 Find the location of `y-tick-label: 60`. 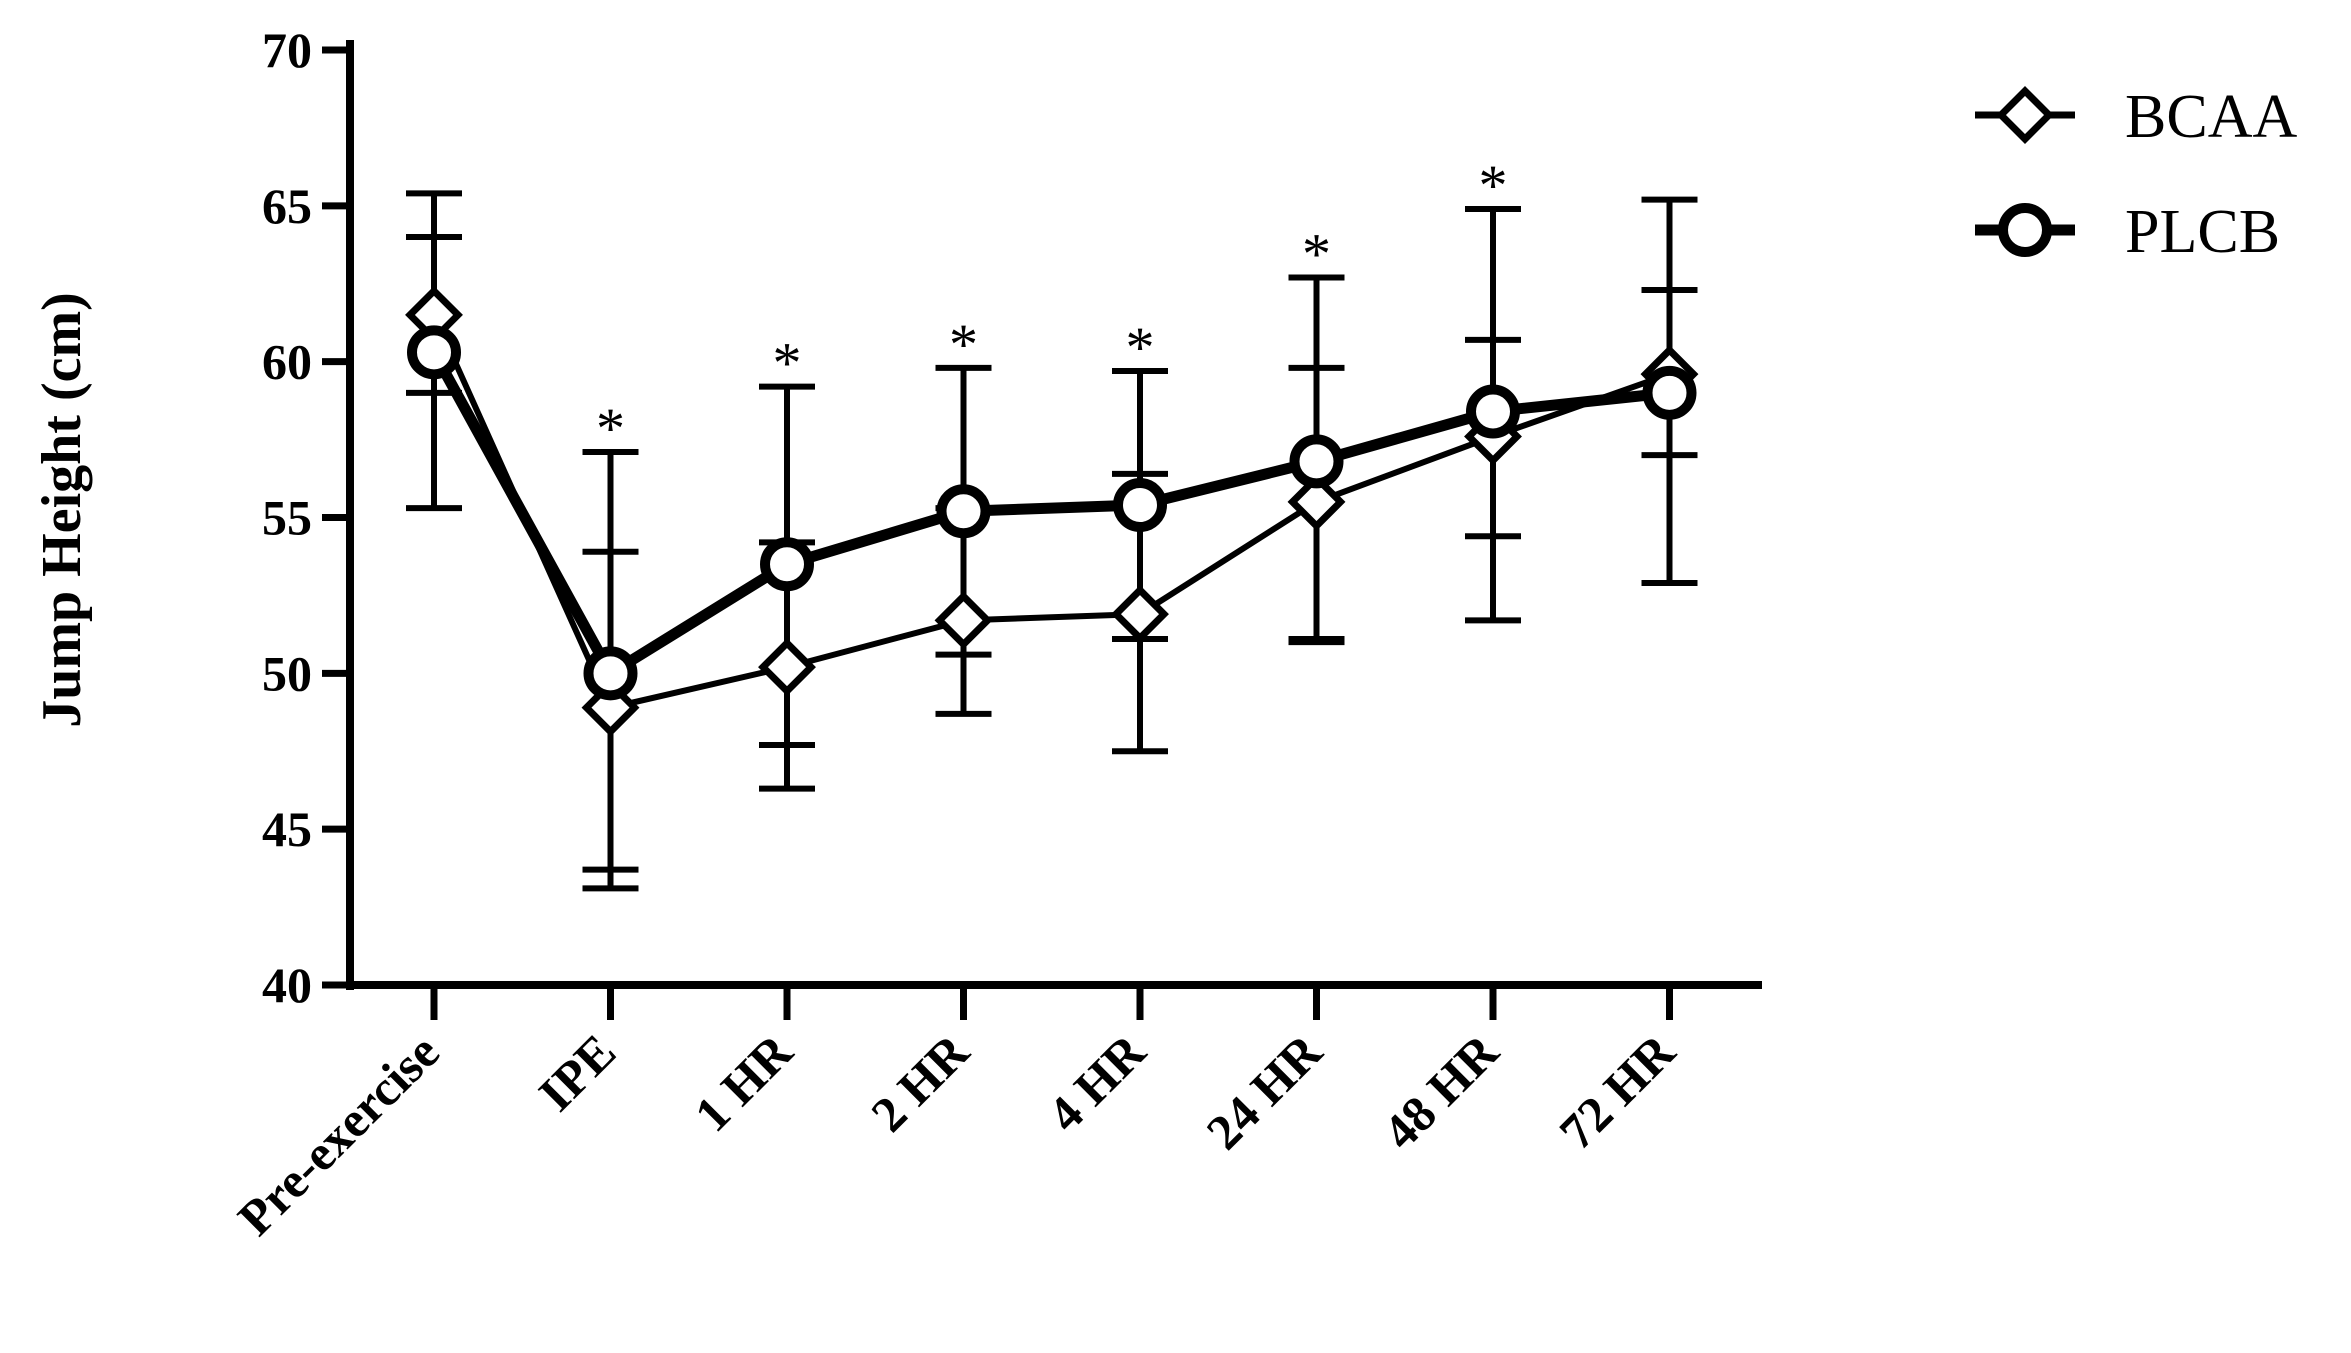

y-tick-label: 60 is located at coordinates (287, 362).